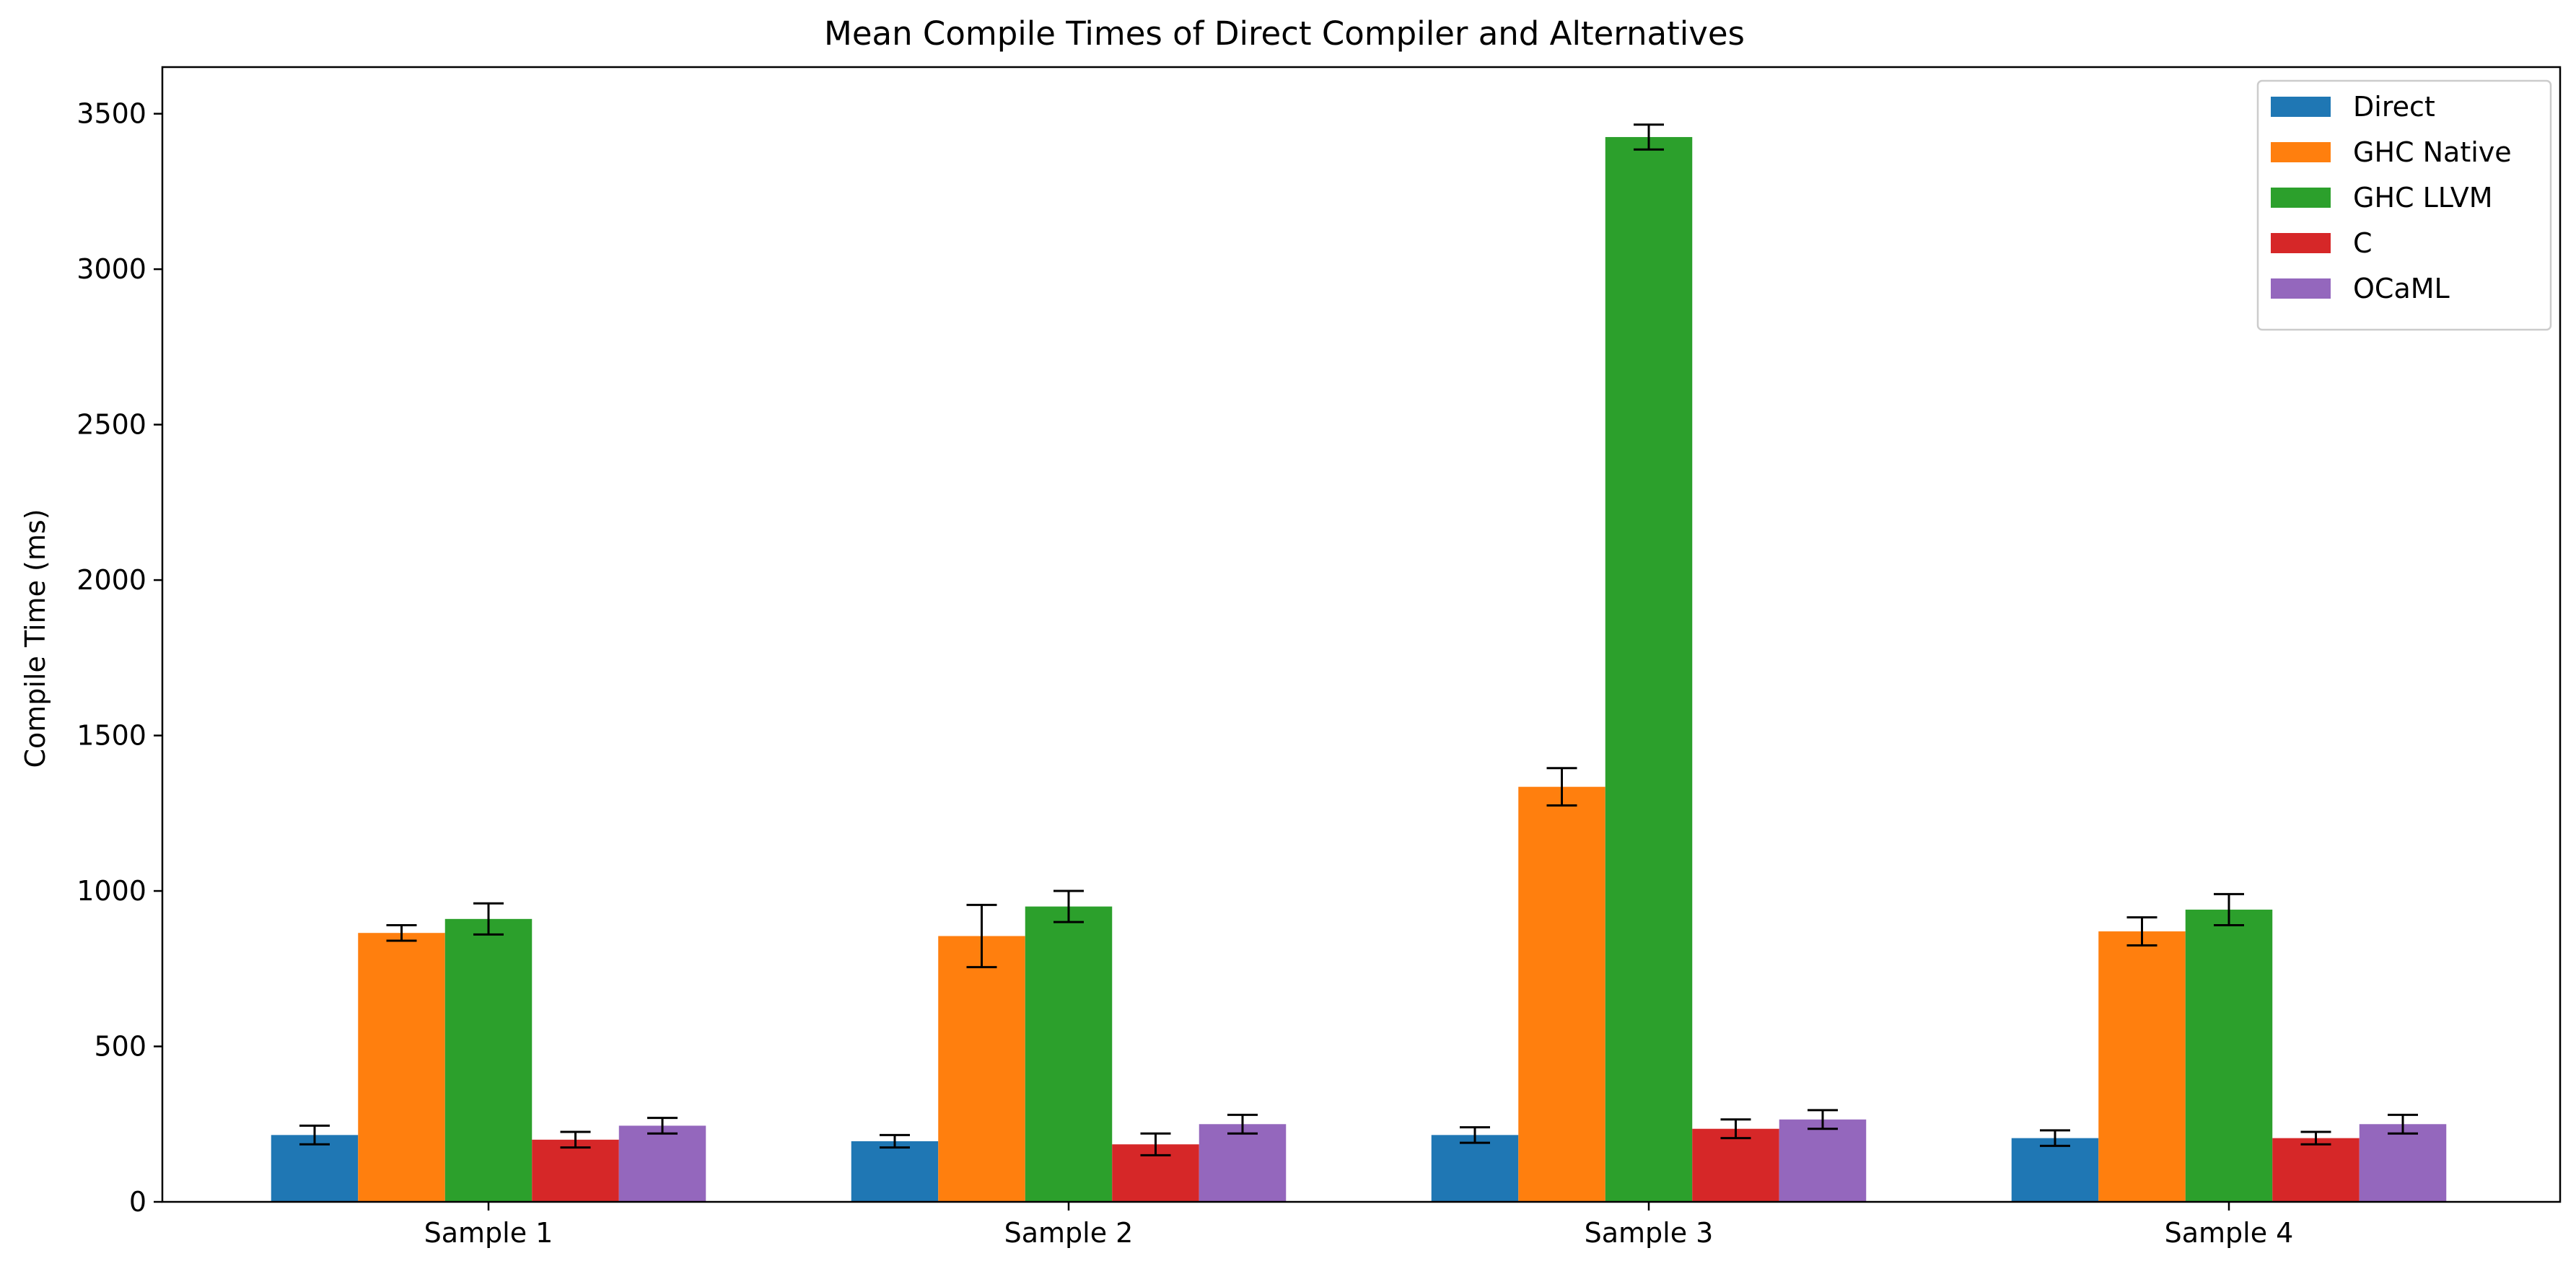  I want to click on x-axis: Sample 1 Sample 2 Sample 3 Sample 4, so click(1359, 1226).